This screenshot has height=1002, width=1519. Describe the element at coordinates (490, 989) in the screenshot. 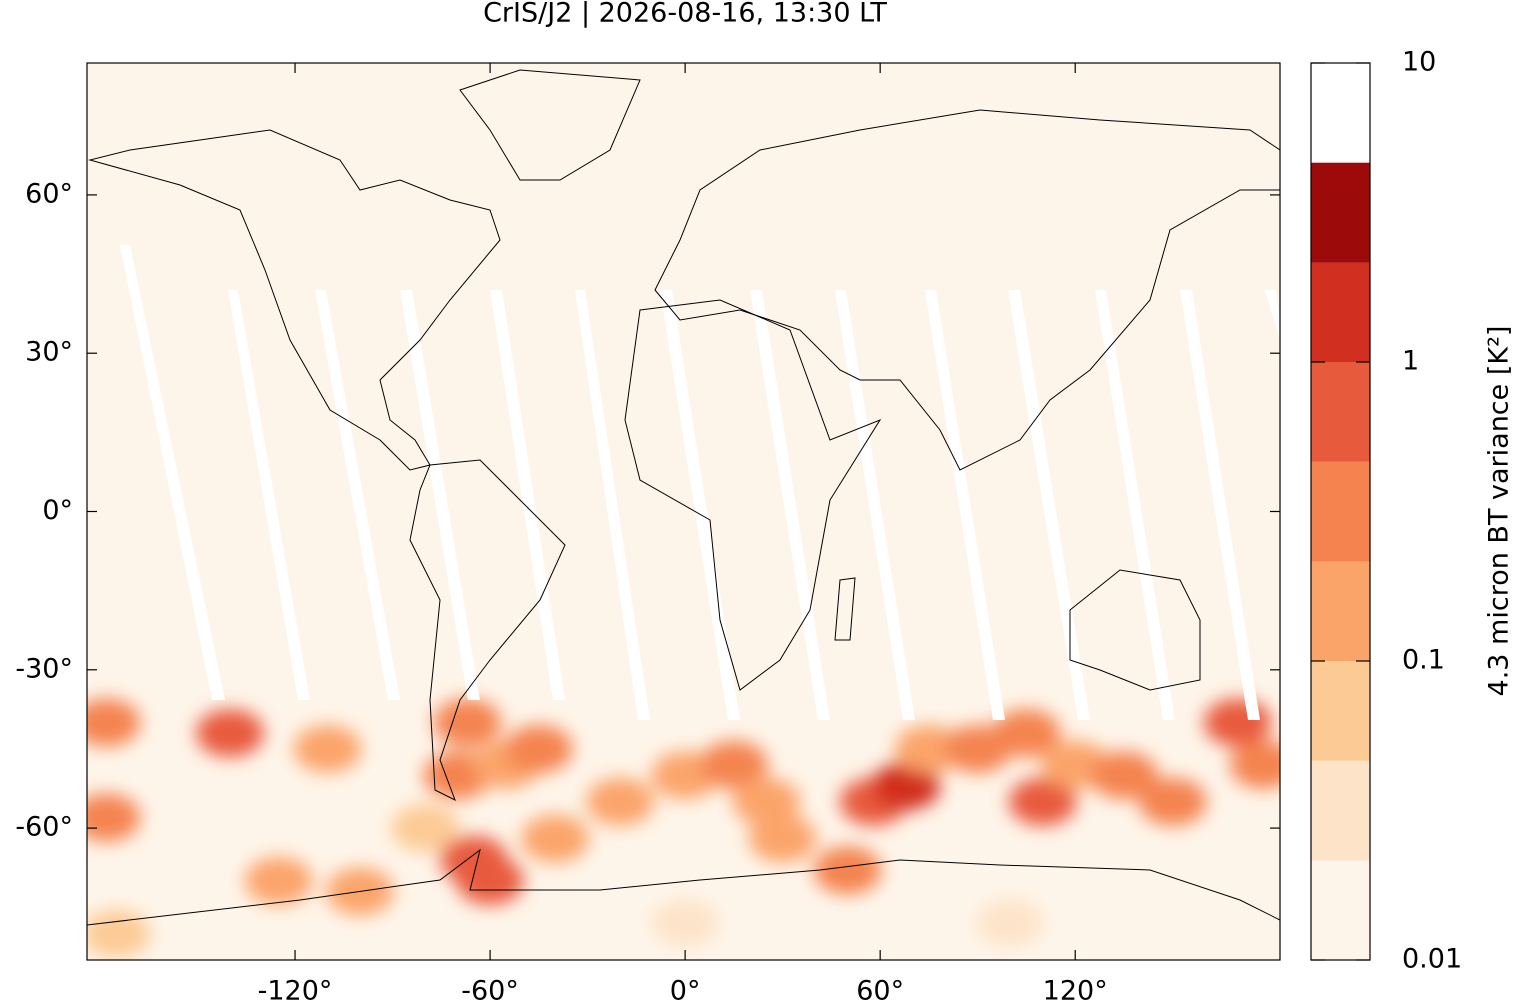

I see `x-tick-label: -60°` at that location.